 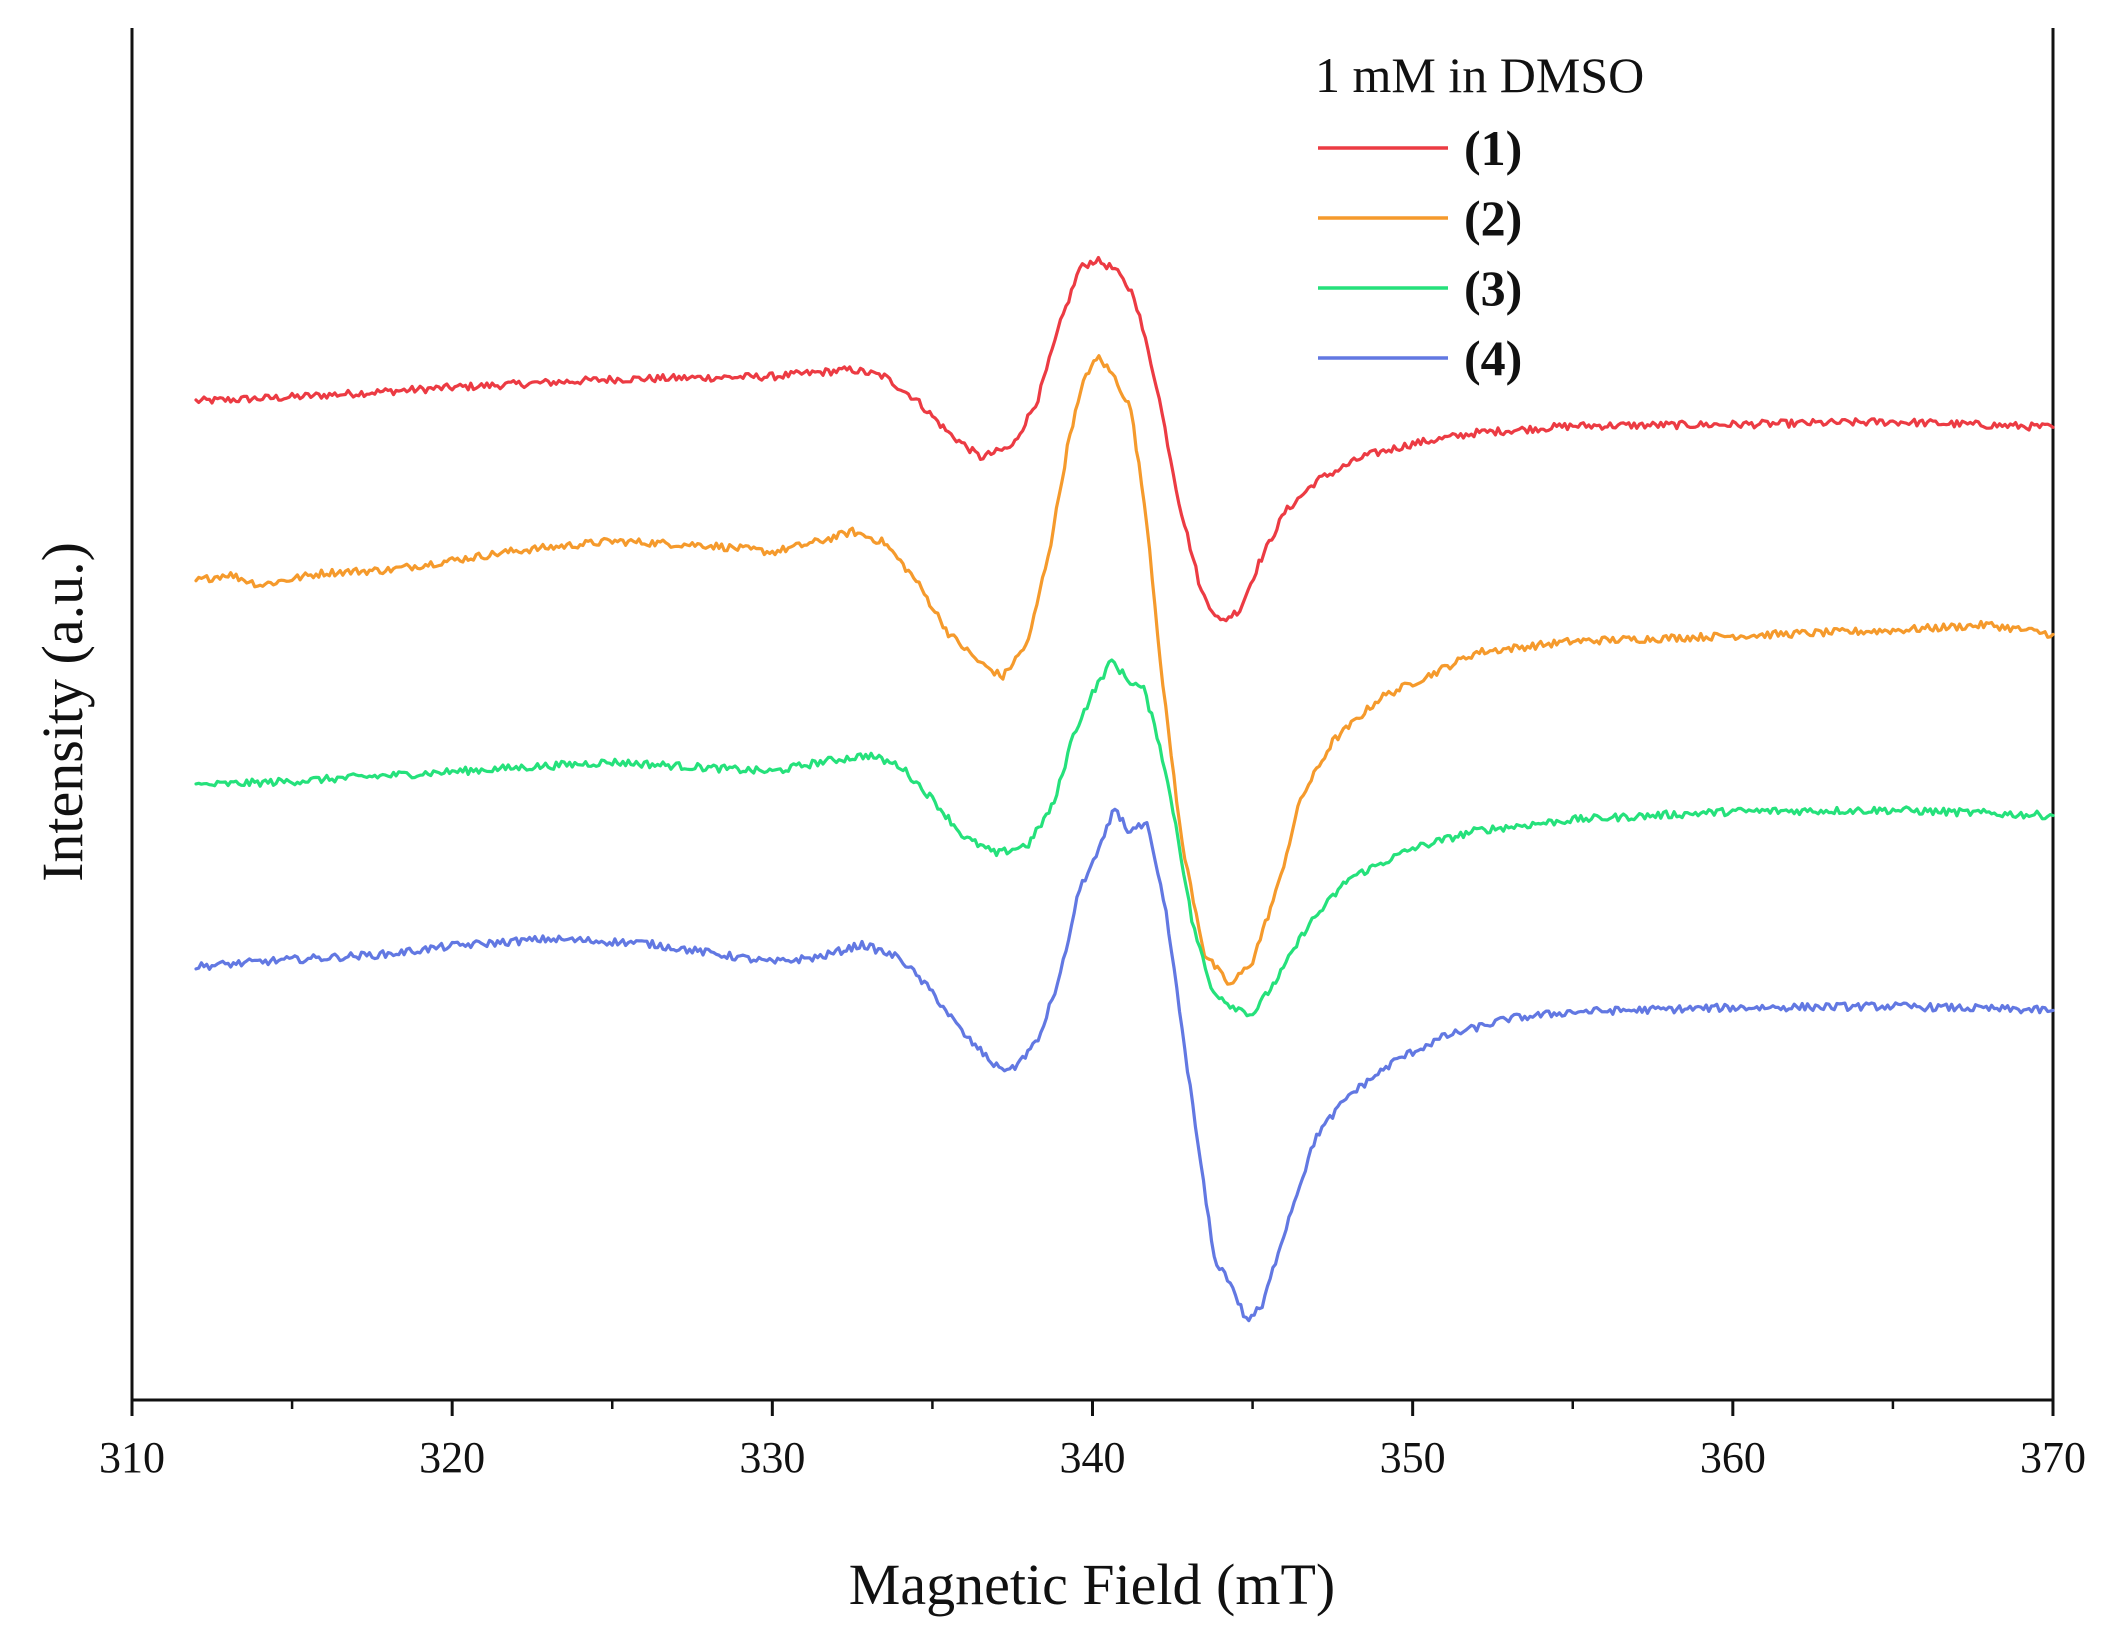 I want to click on y-axis-title: Intensity (a.u.), so click(x=62, y=712).